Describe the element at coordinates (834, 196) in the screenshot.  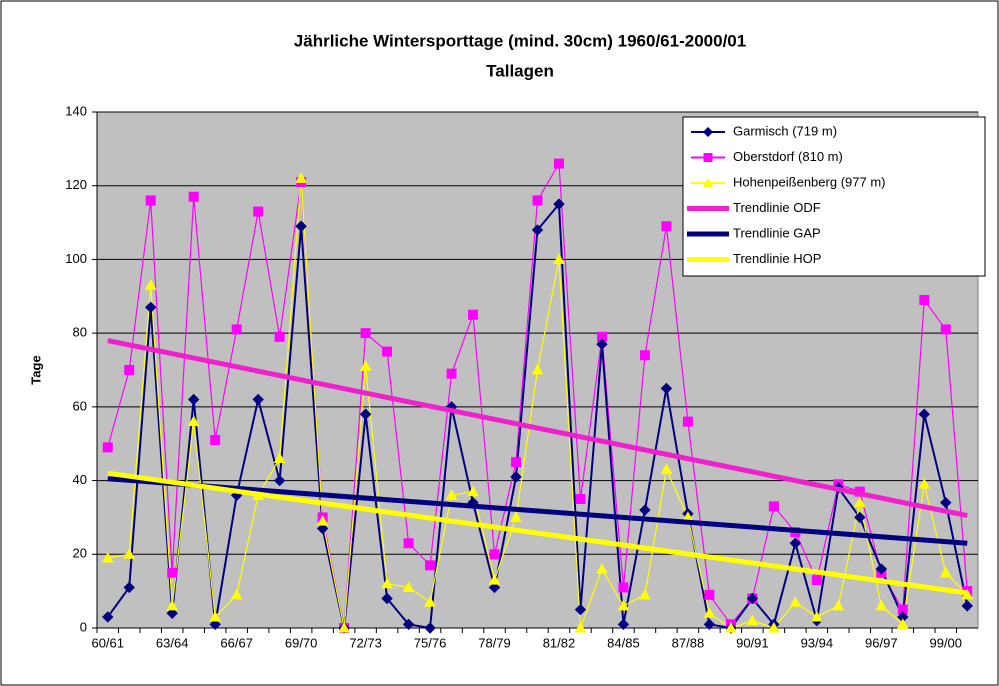
I see `legend` at that location.